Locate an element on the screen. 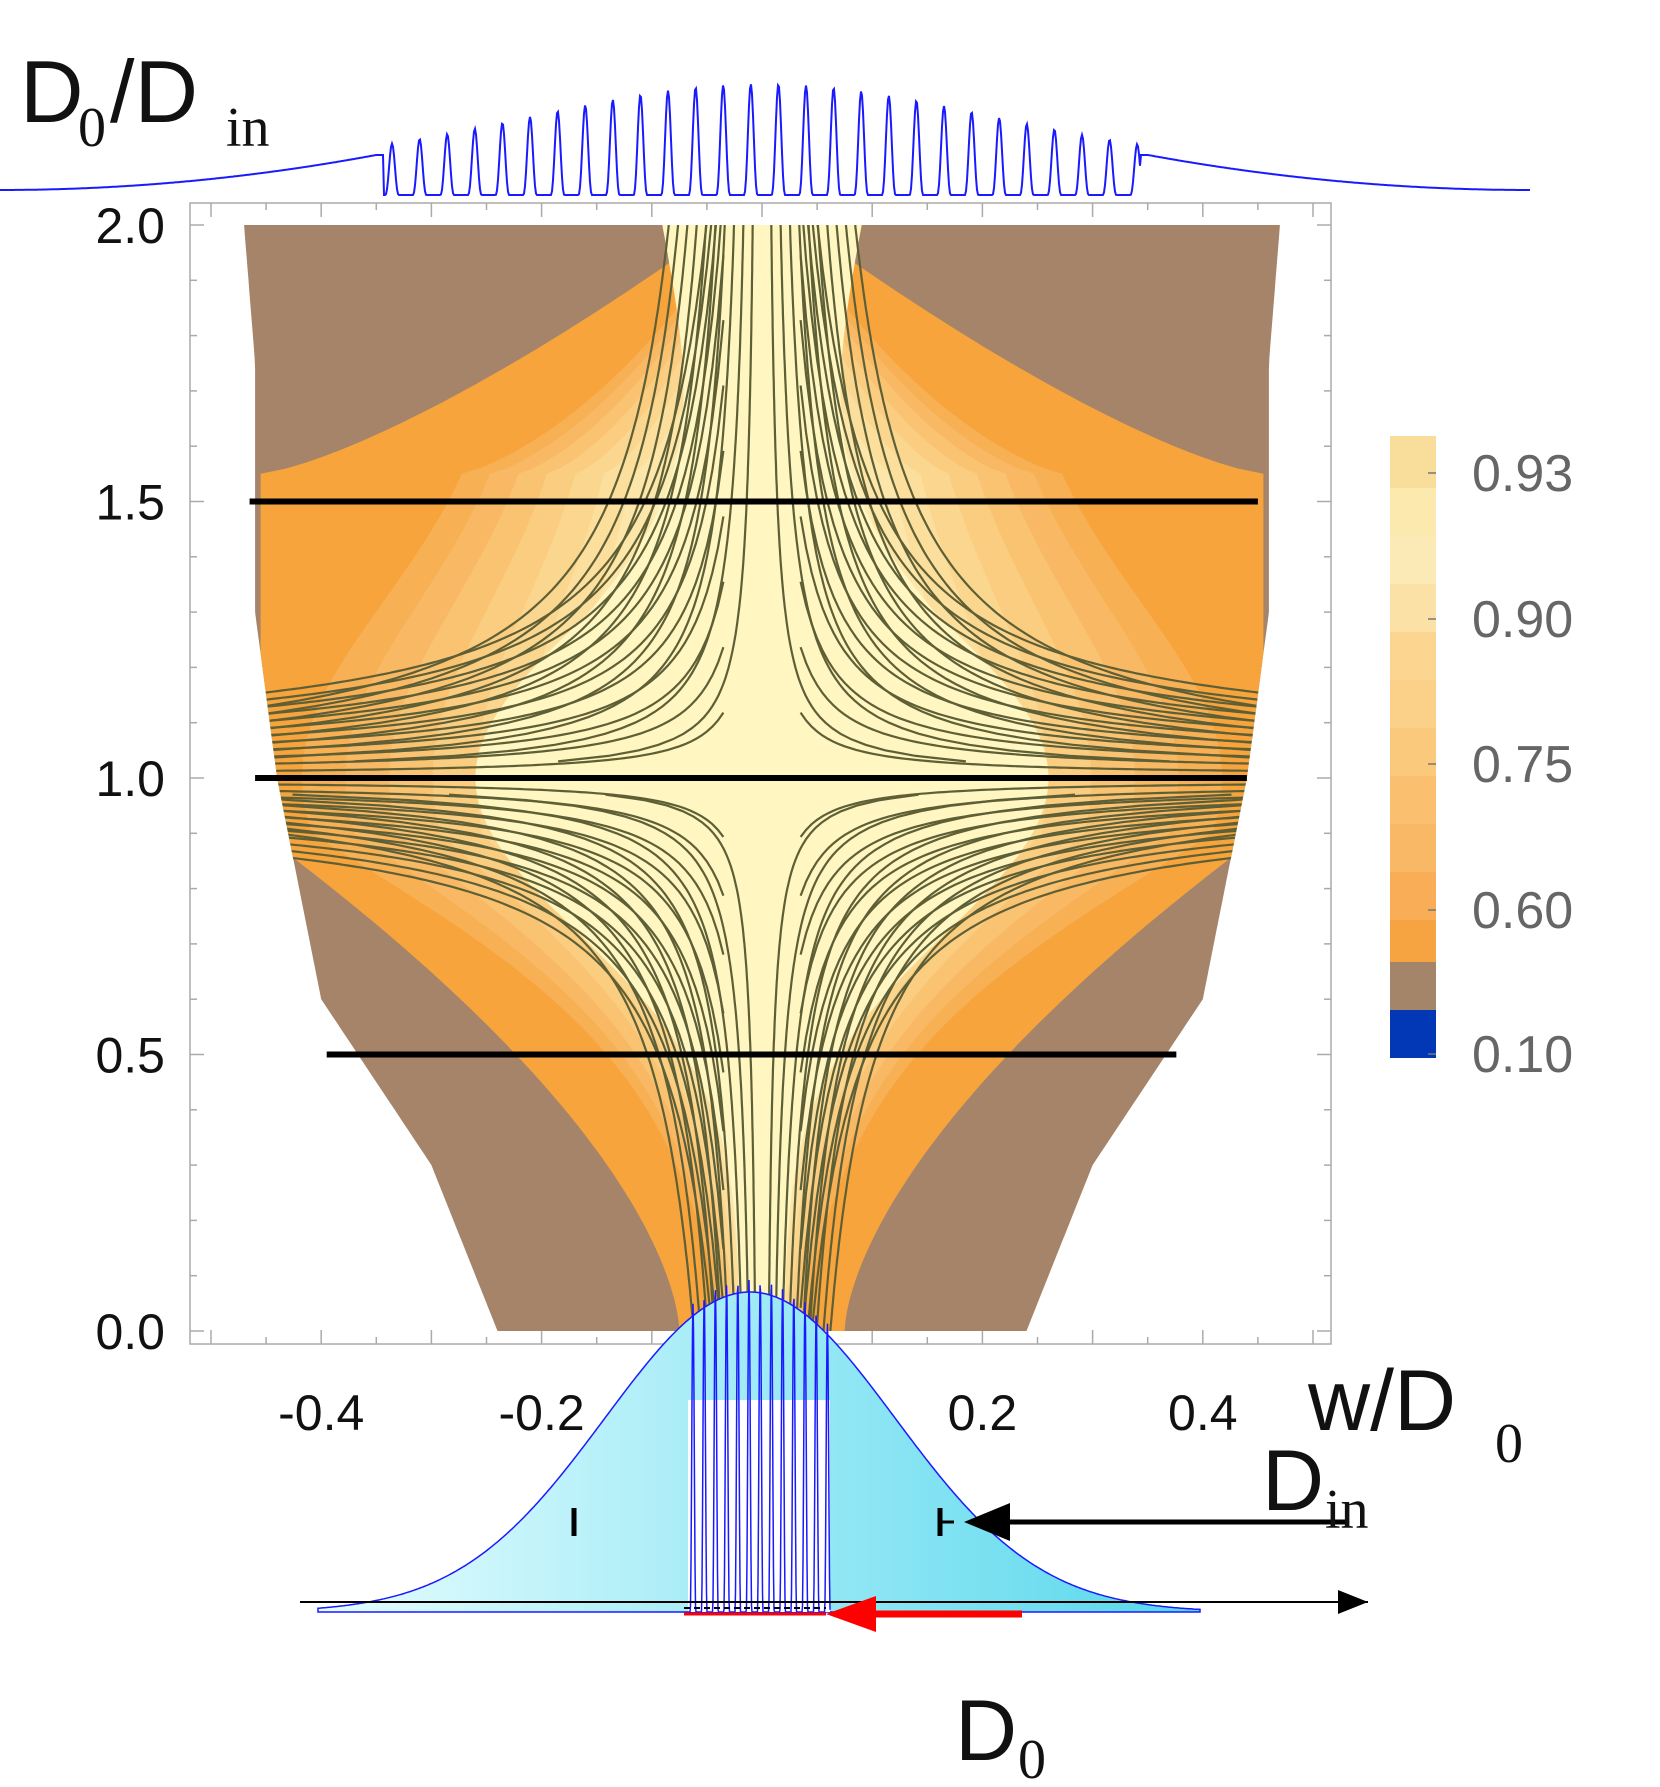 Image resolution: width=1660 pixels, height=1787 pixels. x-tick-label: 0.4 is located at coordinates (1203, 1413).